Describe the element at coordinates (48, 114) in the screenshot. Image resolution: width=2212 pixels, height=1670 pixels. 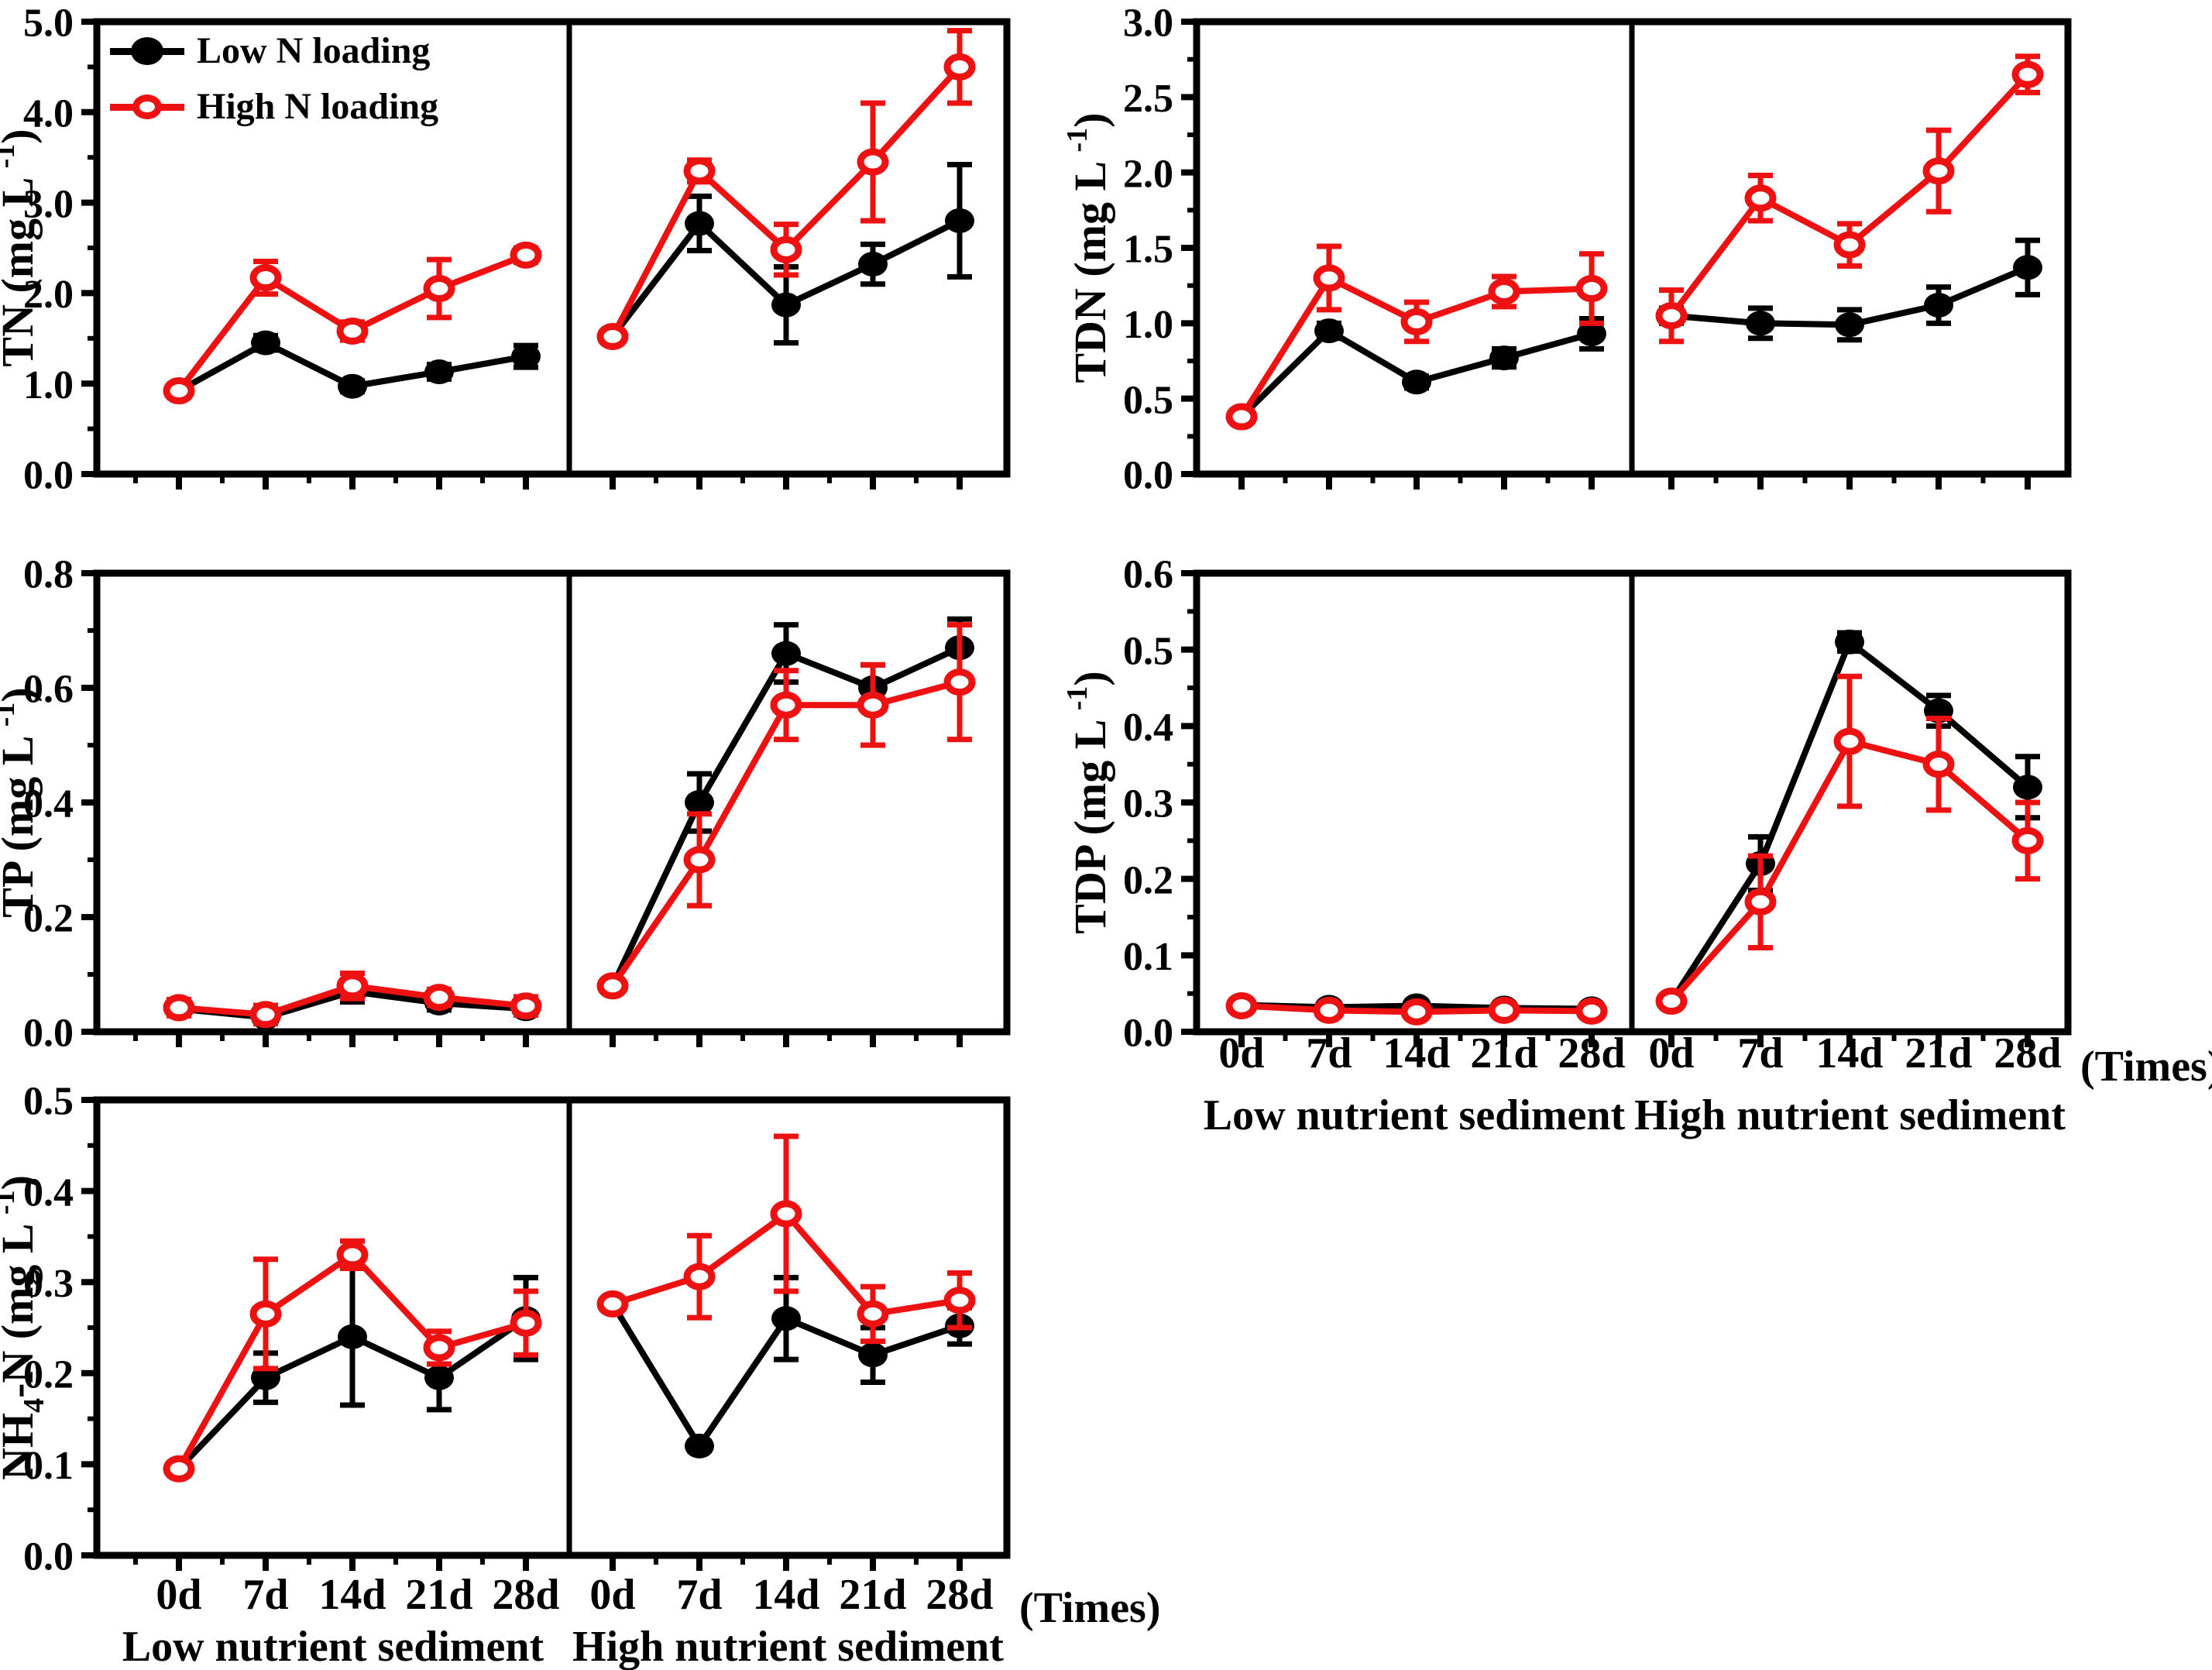
I see `tn-y-tick-label: 4.0` at that location.